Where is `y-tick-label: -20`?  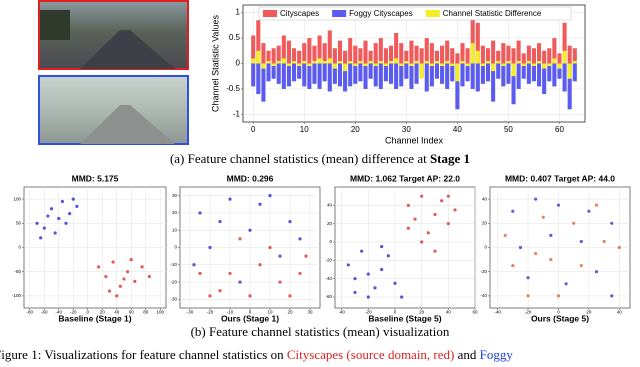 y-tick-label: -20 is located at coordinates (483, 271).